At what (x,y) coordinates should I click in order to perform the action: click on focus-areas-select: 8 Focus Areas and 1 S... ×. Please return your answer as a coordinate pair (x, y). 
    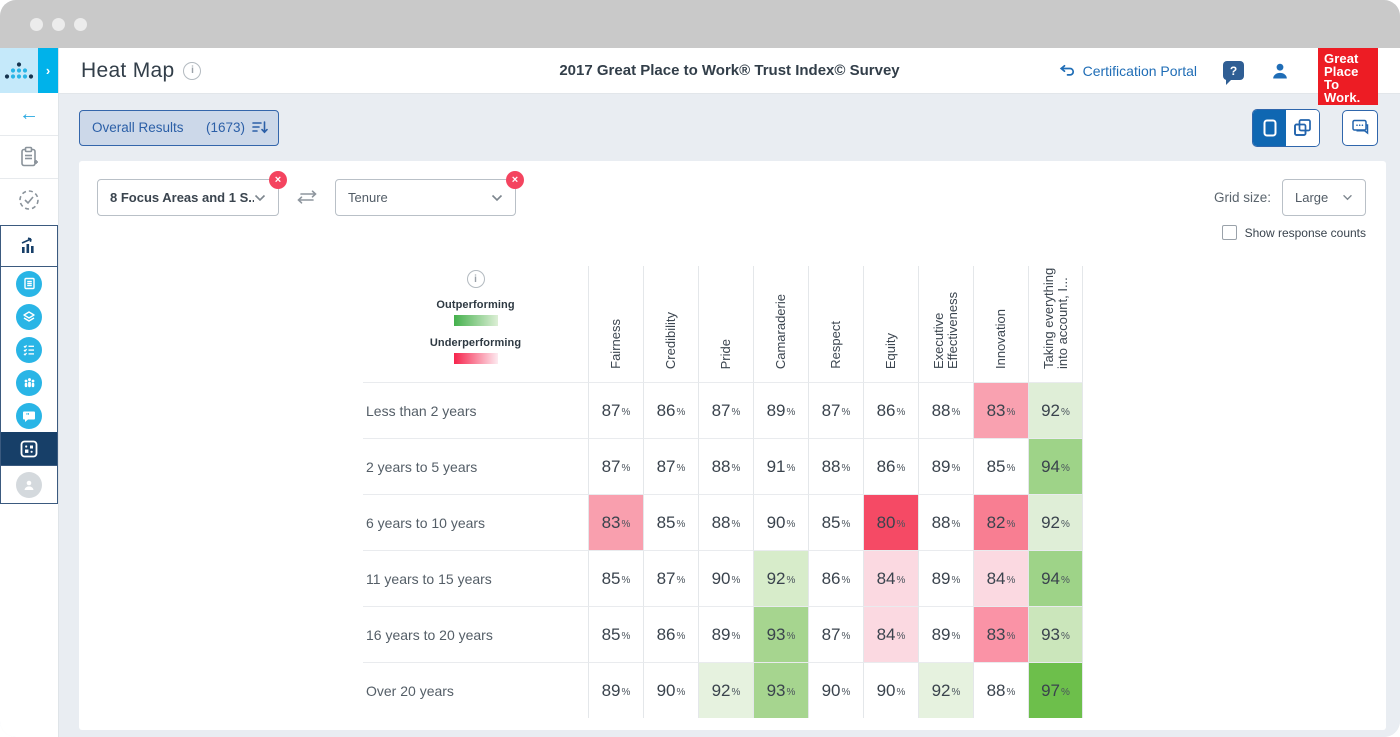
    Looking at the image, I should click on (192, 193).